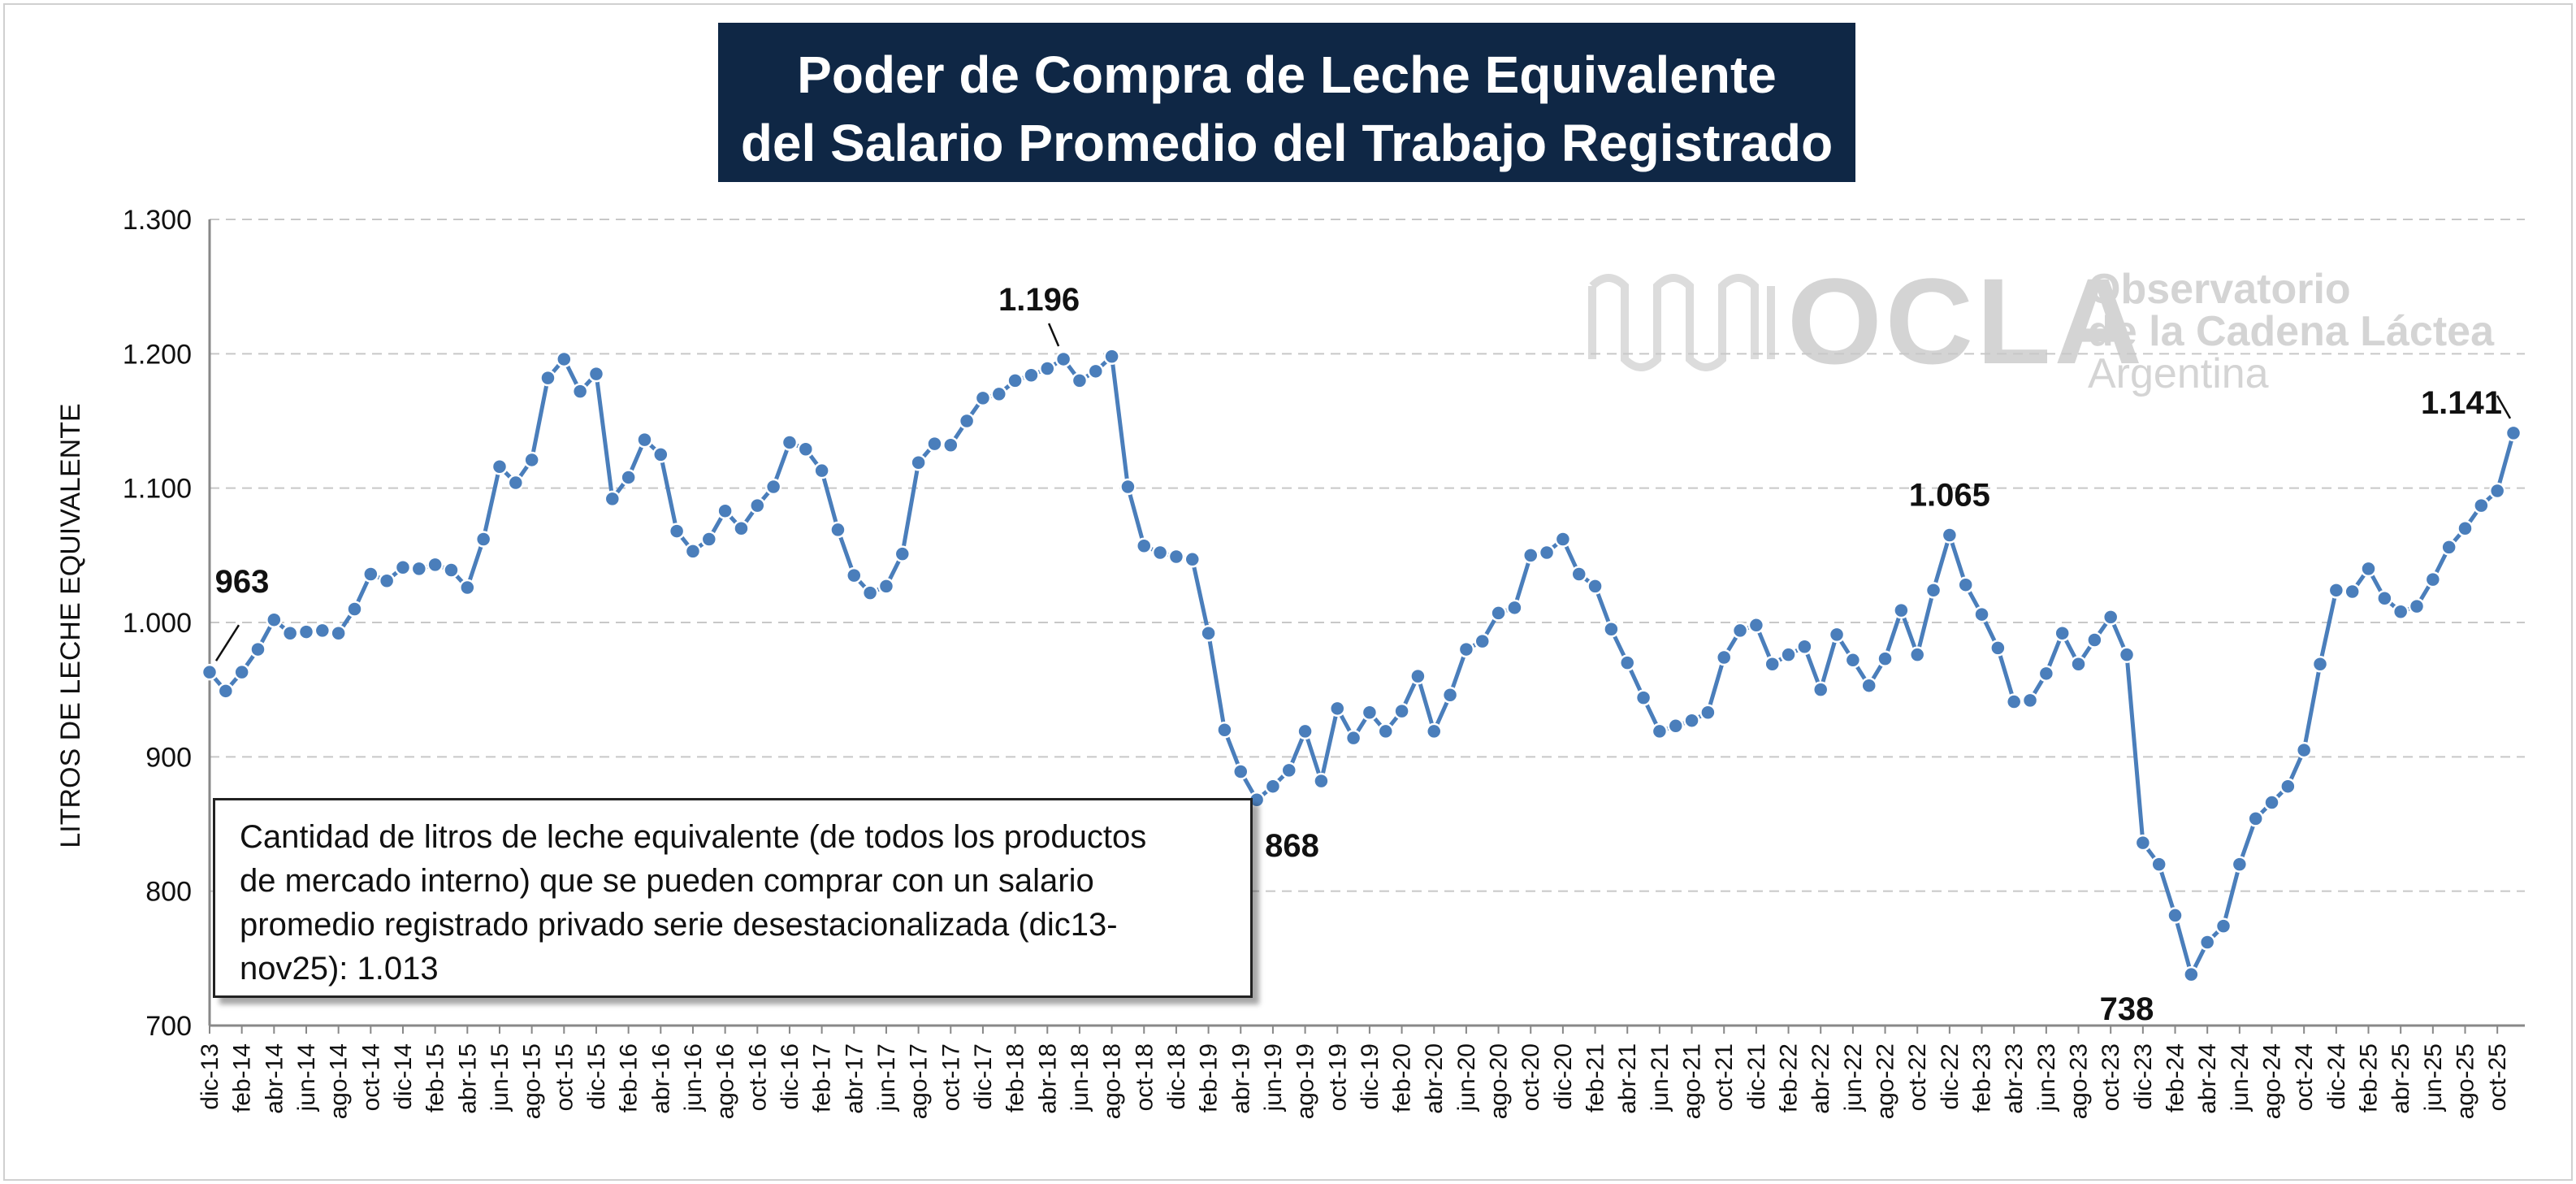 This screenshot has width=2576, height=1184. Describe the element at coordinates (2369, 1077) in the screenshot. I see `x-tick-label: feb-25` at that location.